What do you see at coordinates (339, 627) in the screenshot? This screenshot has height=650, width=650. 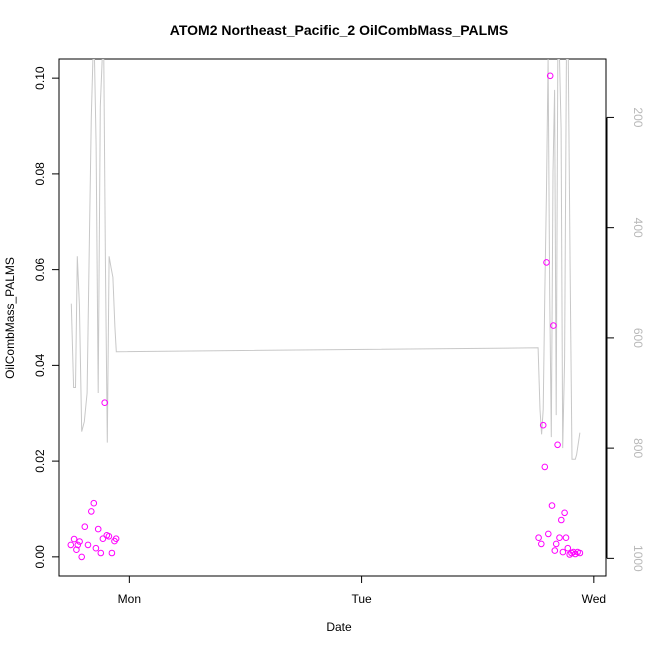 I see `x-axis-label: Date` at bounding box center [339, 627].